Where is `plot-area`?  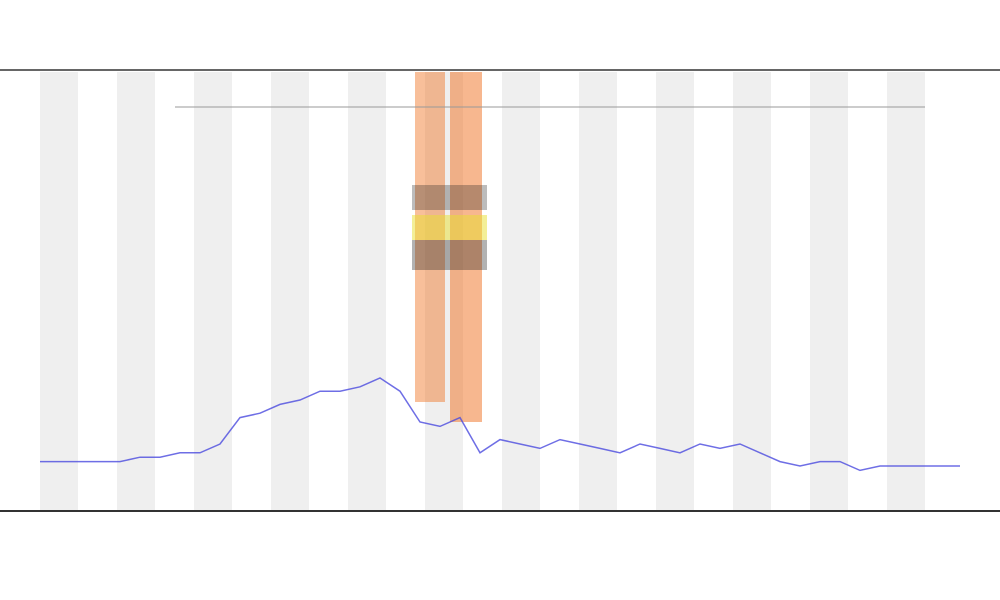 plot-area is located at coordinates (500, 424).